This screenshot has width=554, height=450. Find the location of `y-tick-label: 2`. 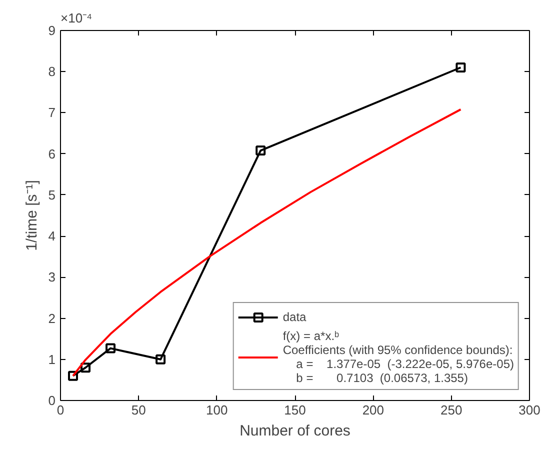

y-tick-label: 2 is located at coordinates (52, 318).